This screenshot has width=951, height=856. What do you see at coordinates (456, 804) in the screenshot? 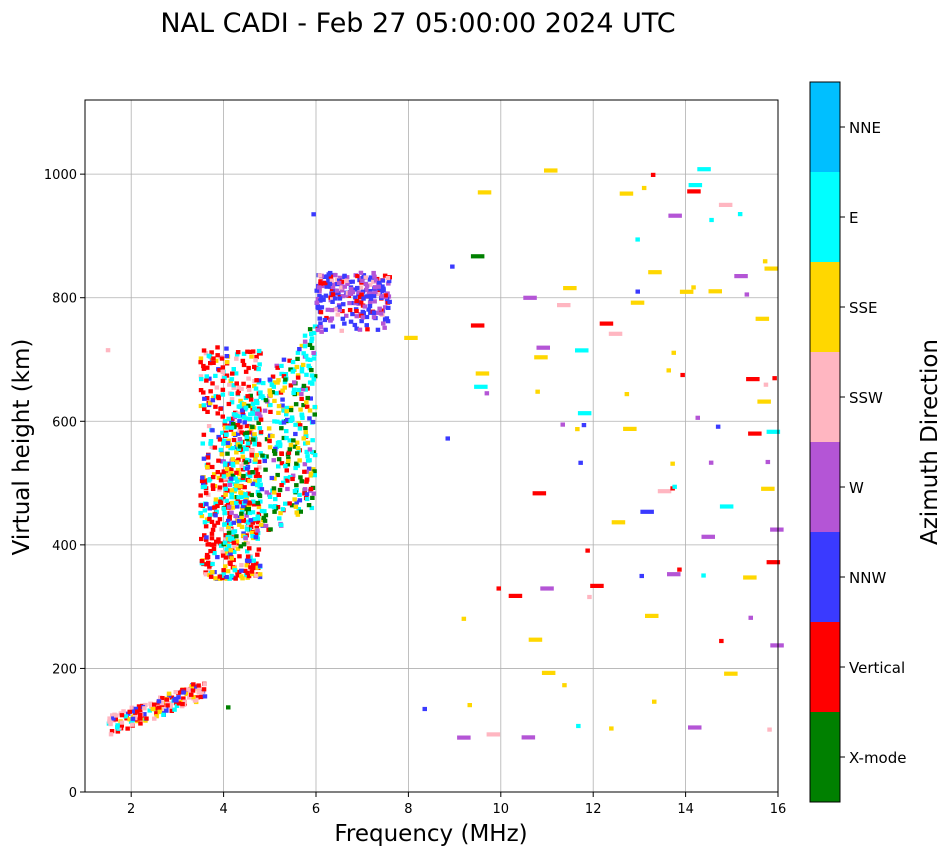
I see `x-axis-ticks: 2 4 6 8 10 12 14 16` at bounding box center [456, 804].